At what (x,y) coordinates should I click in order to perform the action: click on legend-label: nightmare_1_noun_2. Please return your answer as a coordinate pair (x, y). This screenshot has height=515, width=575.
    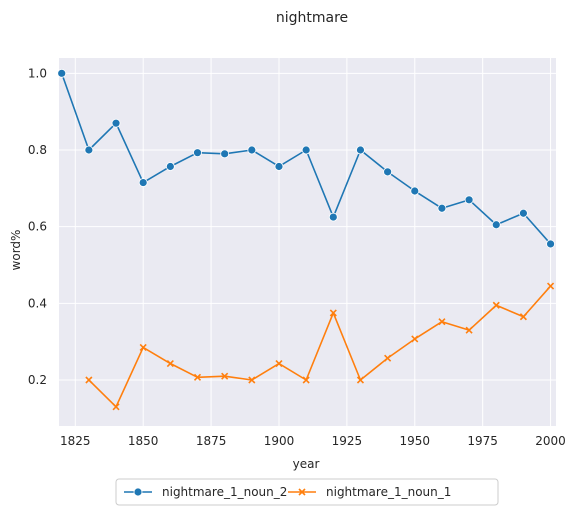
    Looking at the image, I should click on (224, 492).